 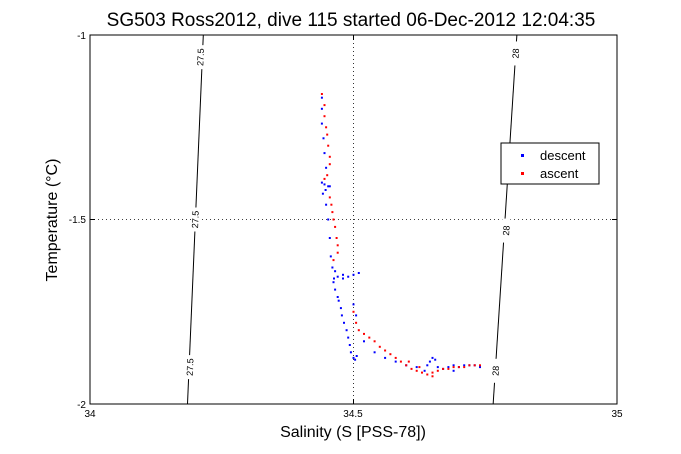 I want to click on legend-label-ascent: ascent, so click(x=559, y=173).